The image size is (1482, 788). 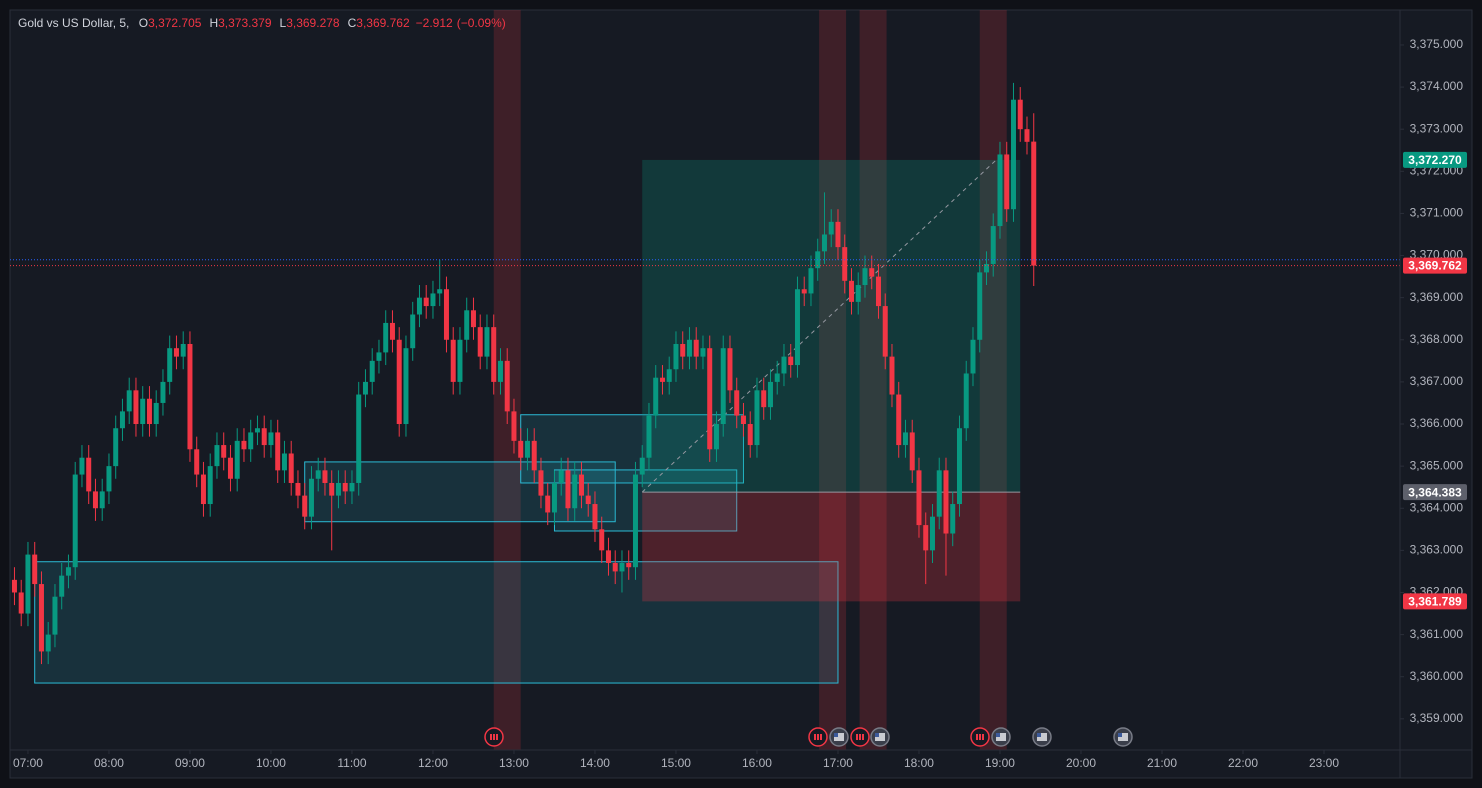 I want to click on price-tag, so click(x=1435, y=159).